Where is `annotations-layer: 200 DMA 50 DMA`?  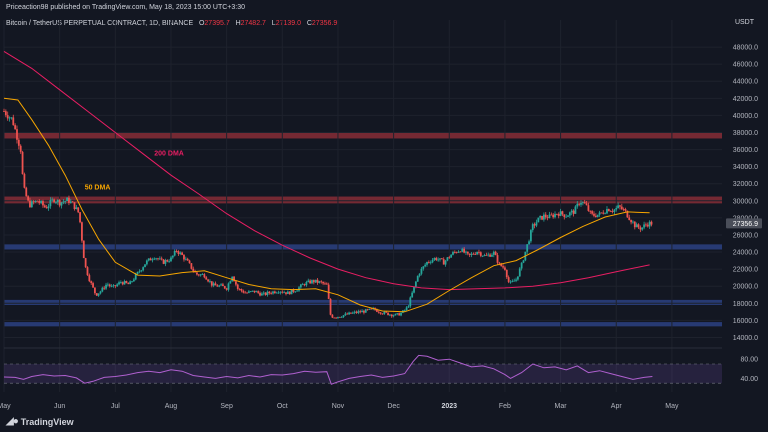
annotations-layer: 200 DMA 50 DMA is located at coordinates (134, 171).